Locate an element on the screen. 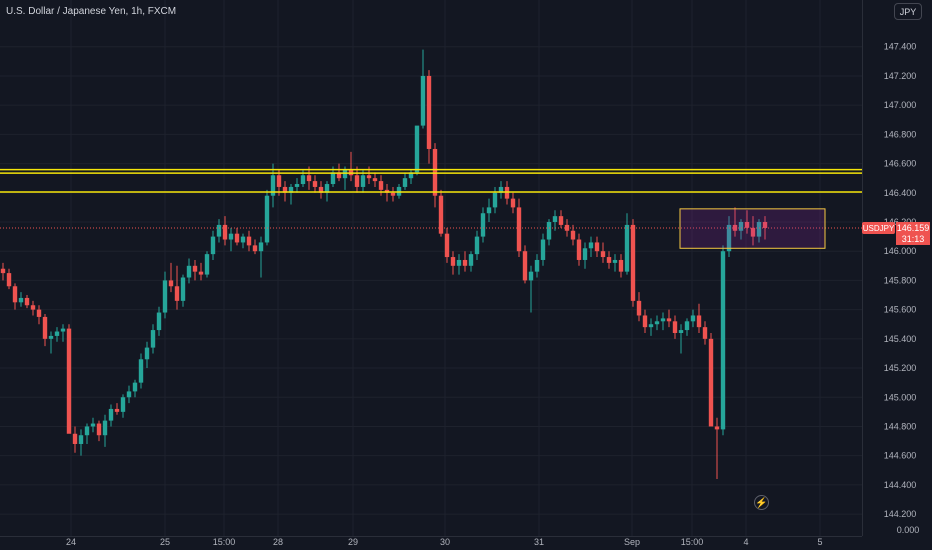 This screenshot has height=550, width=932. price-tick-label: 146.600 is located at coordinates (900, 164).